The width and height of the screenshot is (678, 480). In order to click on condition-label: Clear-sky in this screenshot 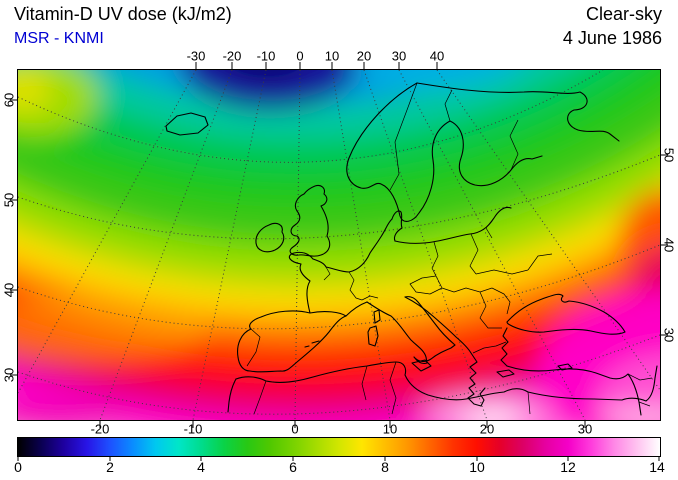, I will do `click(623, 14)`.